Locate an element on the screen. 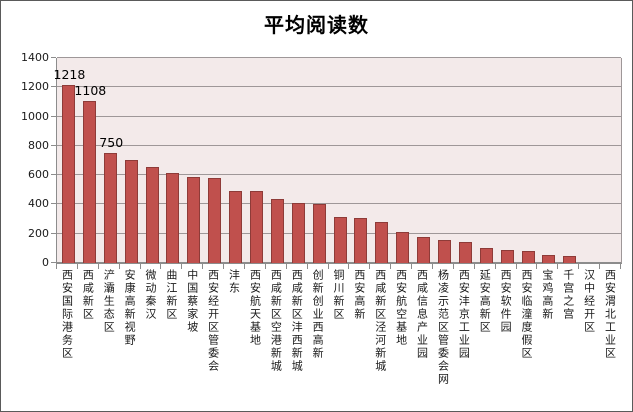  x-axis-label: 汉中经开区 is located at coordinates (589, 301).